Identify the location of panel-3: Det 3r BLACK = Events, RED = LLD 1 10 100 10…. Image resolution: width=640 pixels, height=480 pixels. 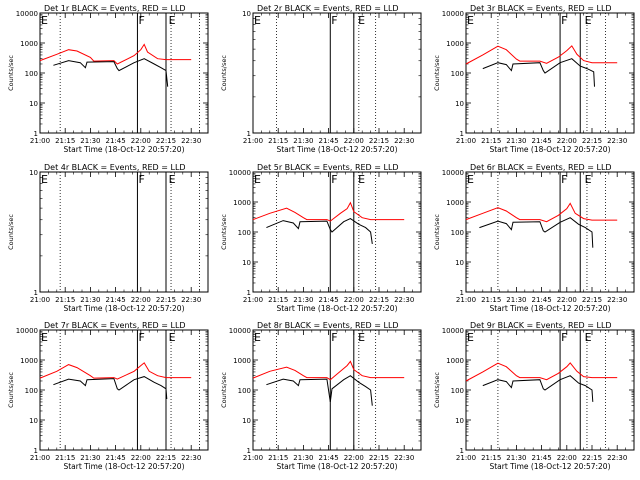
(534, 79).